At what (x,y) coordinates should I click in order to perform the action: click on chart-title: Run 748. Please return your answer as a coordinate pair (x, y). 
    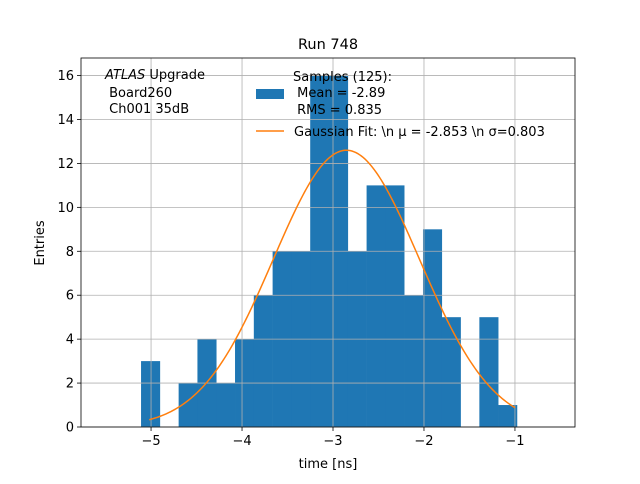
    Looking at the image, I should click on (328, 45).